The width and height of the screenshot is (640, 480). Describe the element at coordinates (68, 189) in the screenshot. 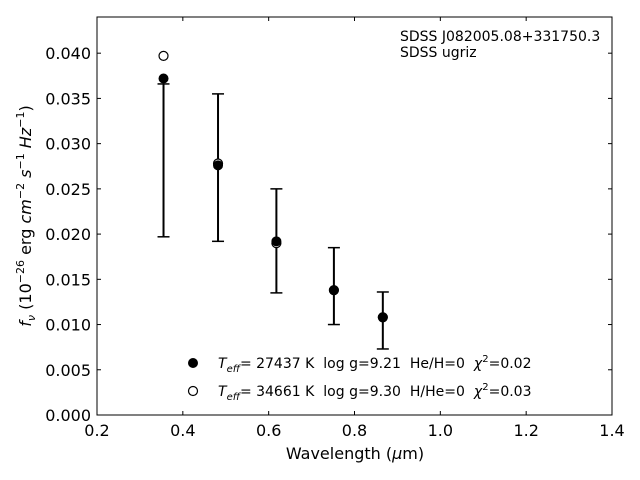

I see `y-tick-label: 0.025` at that location.